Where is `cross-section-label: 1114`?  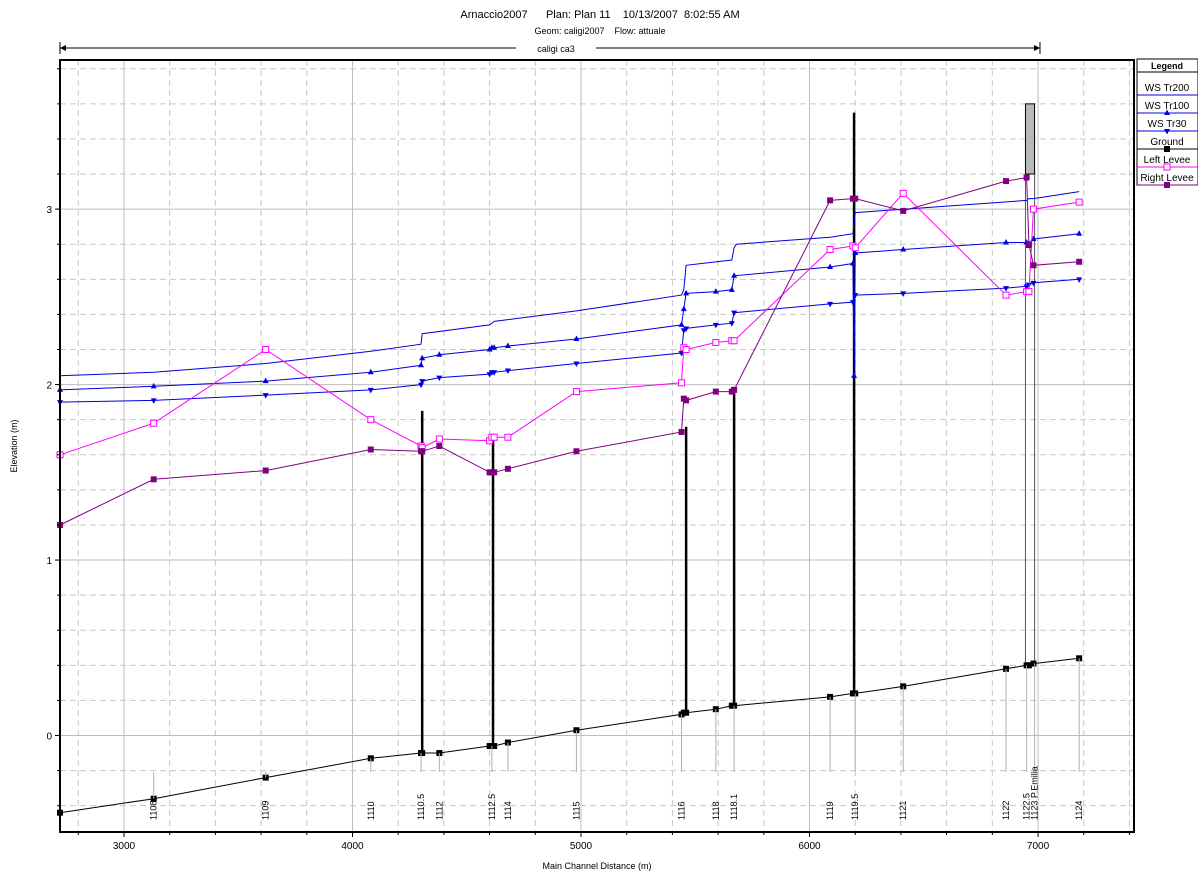
cross-section-label: 1114 is located at coordinates (508, 810).